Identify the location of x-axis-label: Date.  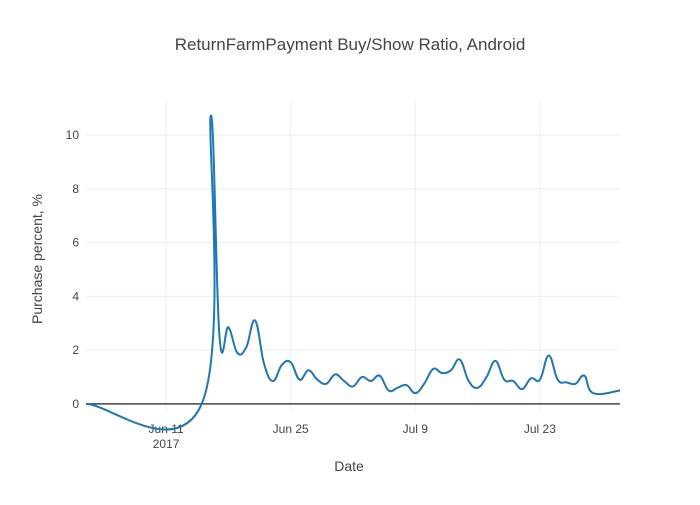
(349, 466).